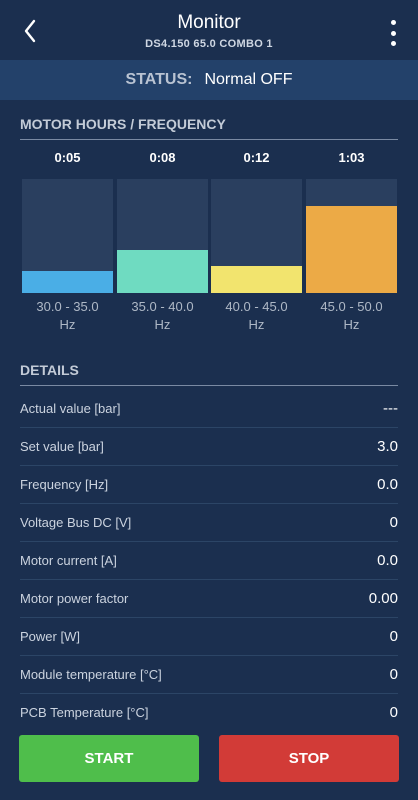 The image size is (418, 800). I want to click on motor-hours-section-title: MOTOR HOURS / FREQUENCY, so click(209, 128).